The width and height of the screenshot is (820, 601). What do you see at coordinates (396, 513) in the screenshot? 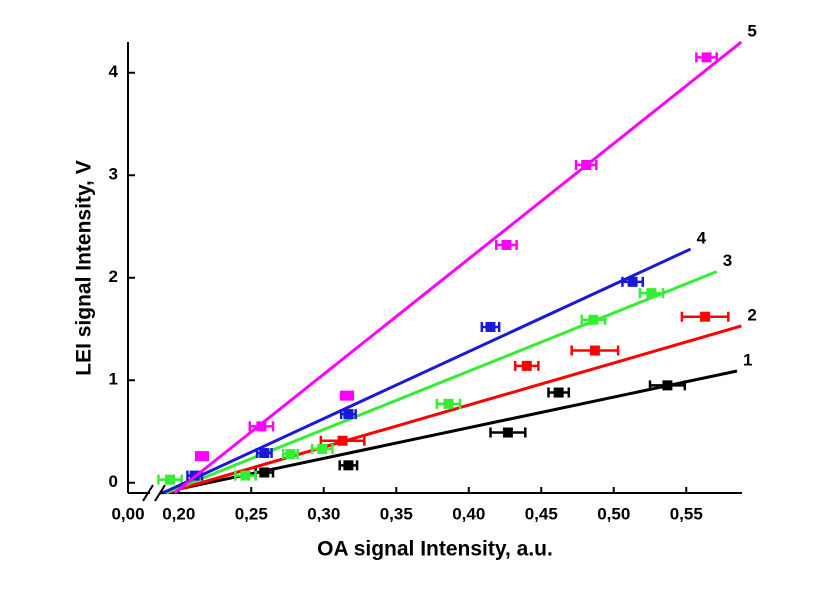
I see `x-tick-label: 0,35` at bounding box center [396, 513].